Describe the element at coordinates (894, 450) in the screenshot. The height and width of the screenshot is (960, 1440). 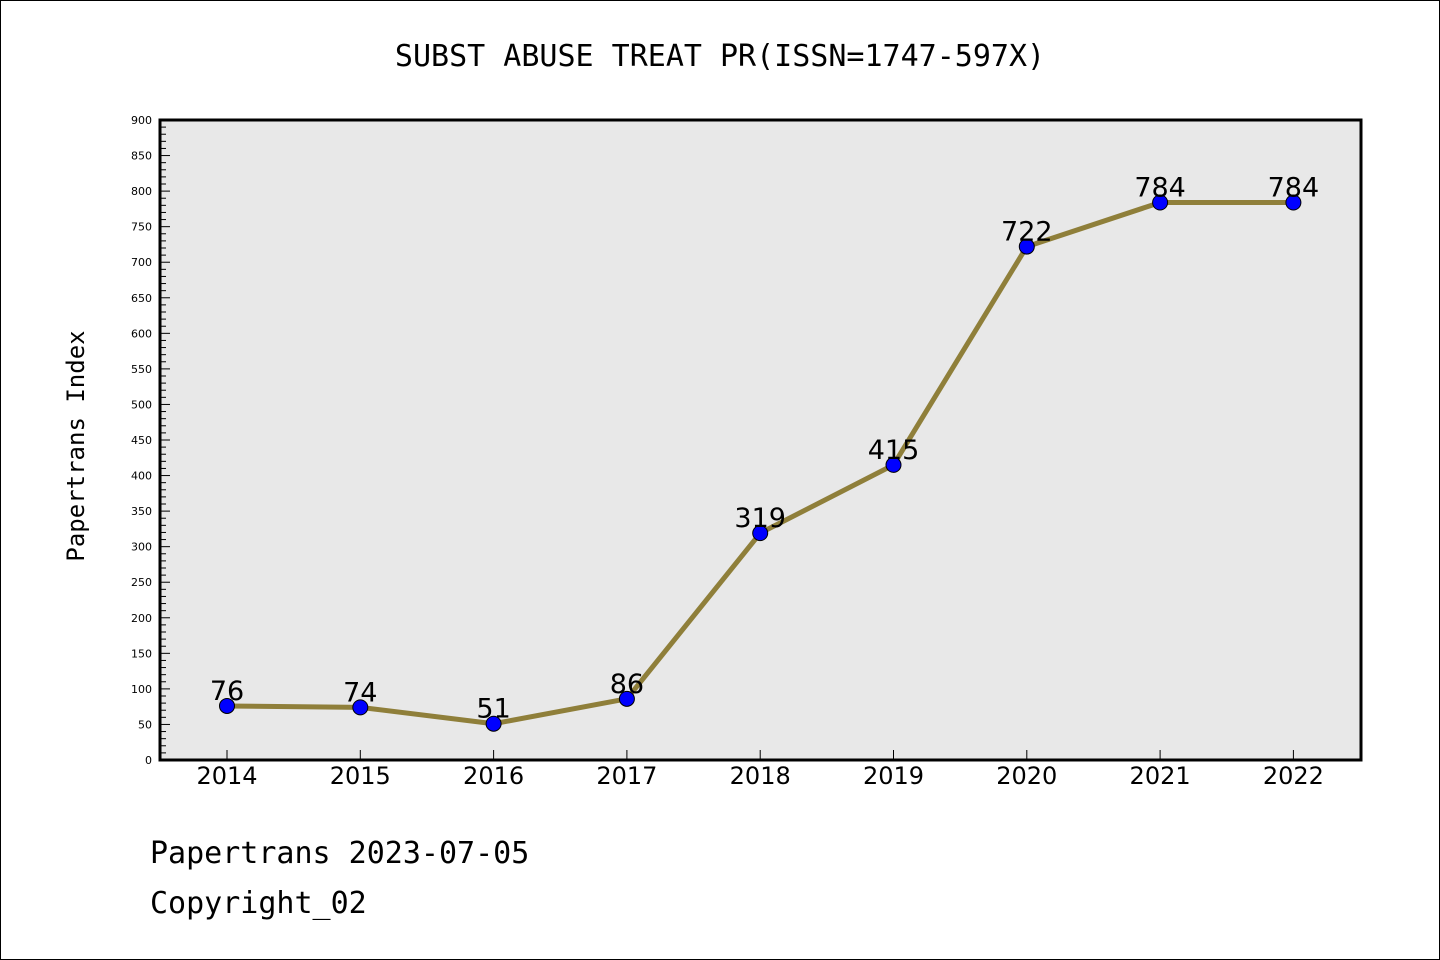
I see `data-label: 415` at that location.